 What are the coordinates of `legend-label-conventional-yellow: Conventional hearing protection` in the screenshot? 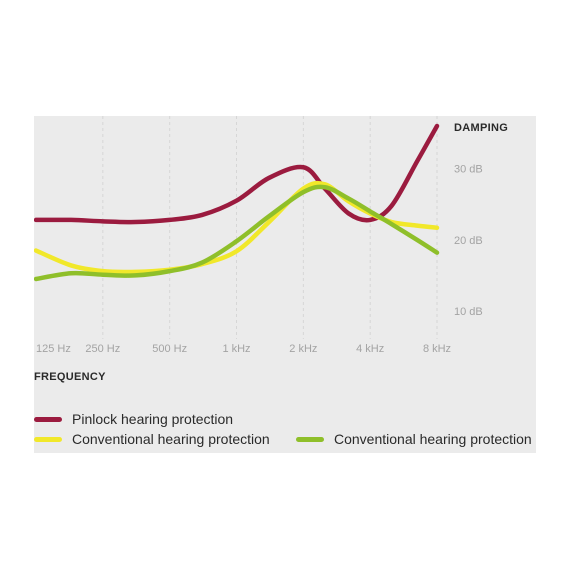 It's located at (171, 439).